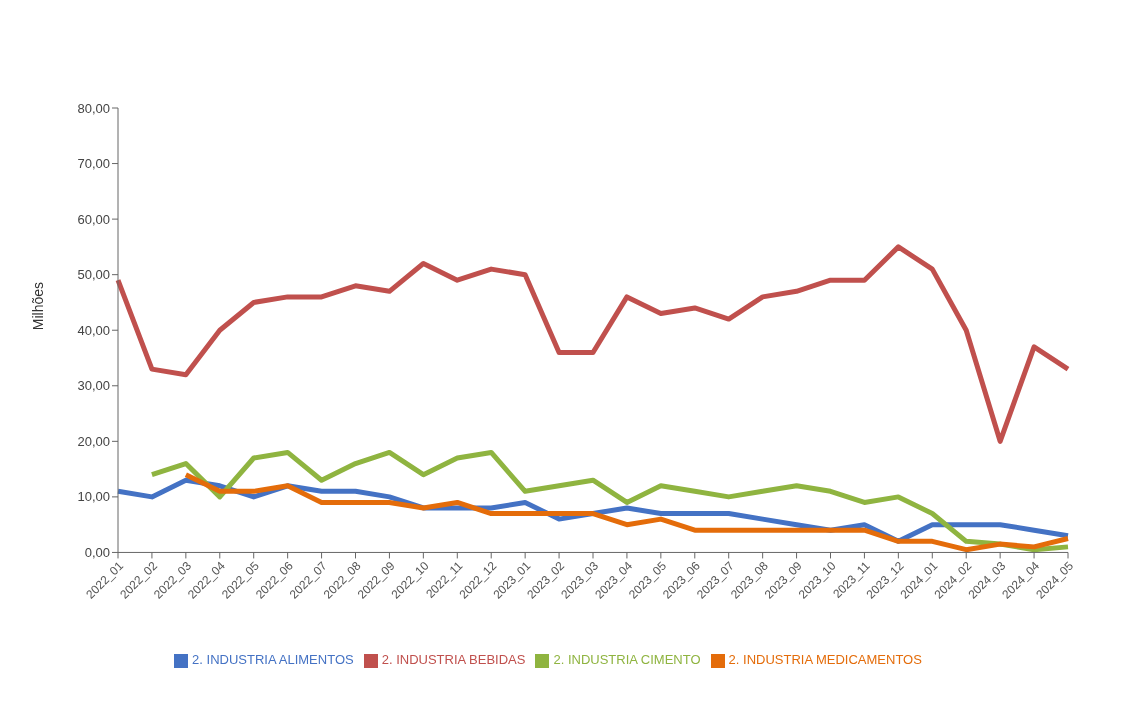 This screenshot has height=702, width=1129. Describe the element at coordinates (93, 108) in the screenshot. I see `y-tick-label: 80,00` at that location.